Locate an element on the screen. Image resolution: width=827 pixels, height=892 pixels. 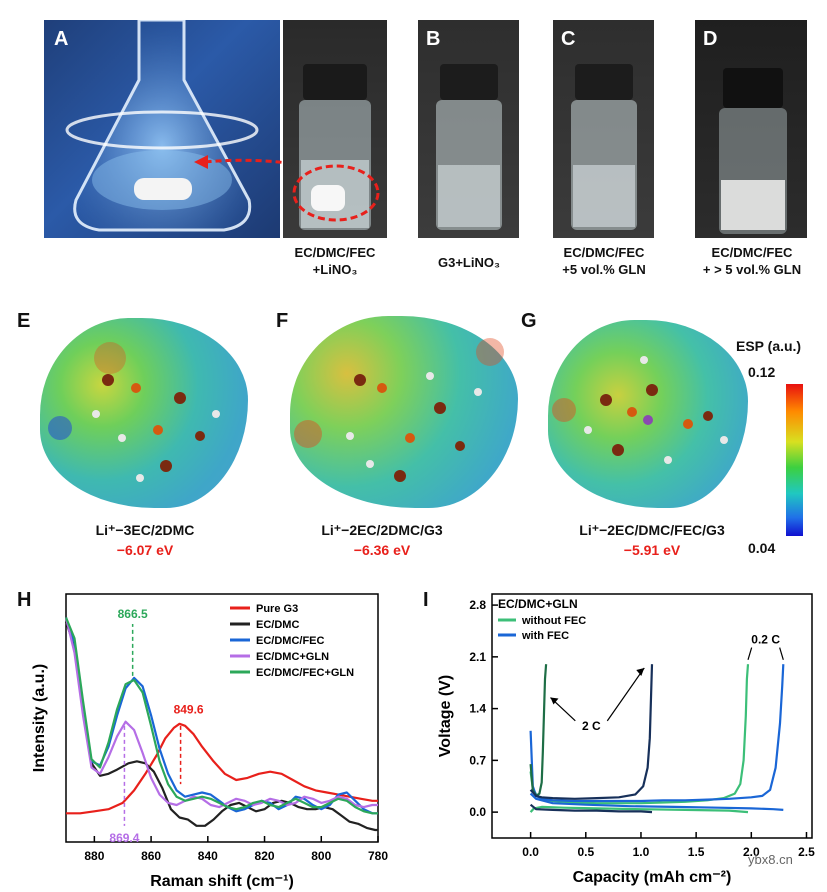
caption-c-line2: +5 vol.% GLN is located at coordinates (604, 269).